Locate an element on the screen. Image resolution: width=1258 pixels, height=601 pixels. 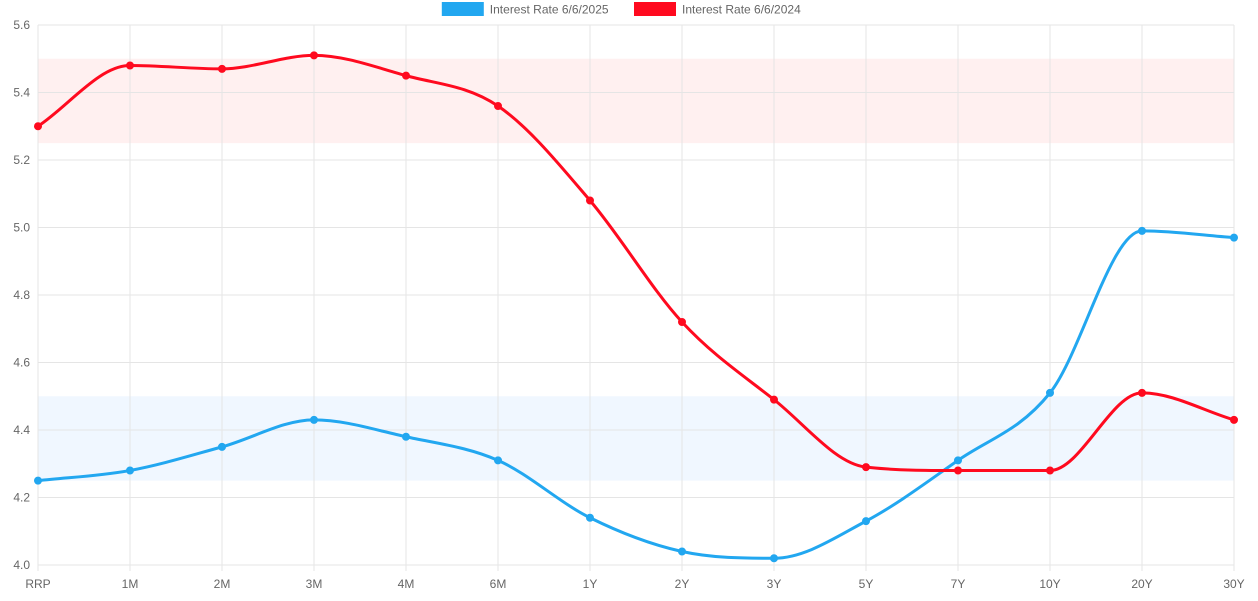
x-tick-label: 1M is located at coordinates (130, 584).